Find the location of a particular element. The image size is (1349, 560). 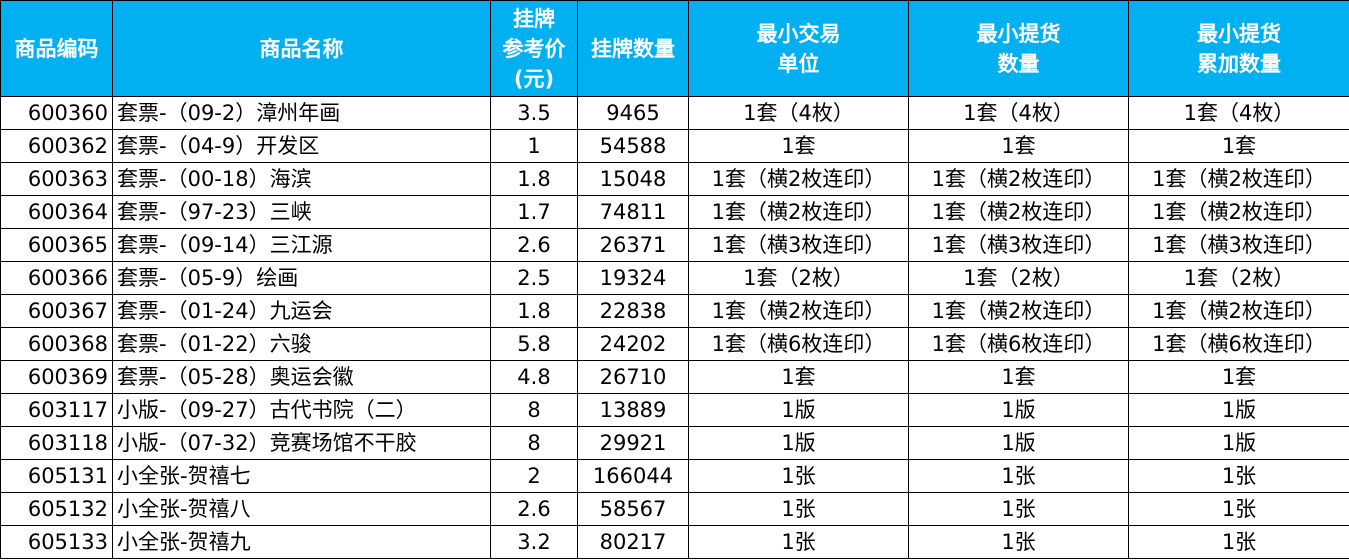

cell-code: 600368 is located at coordinates (56, 344).